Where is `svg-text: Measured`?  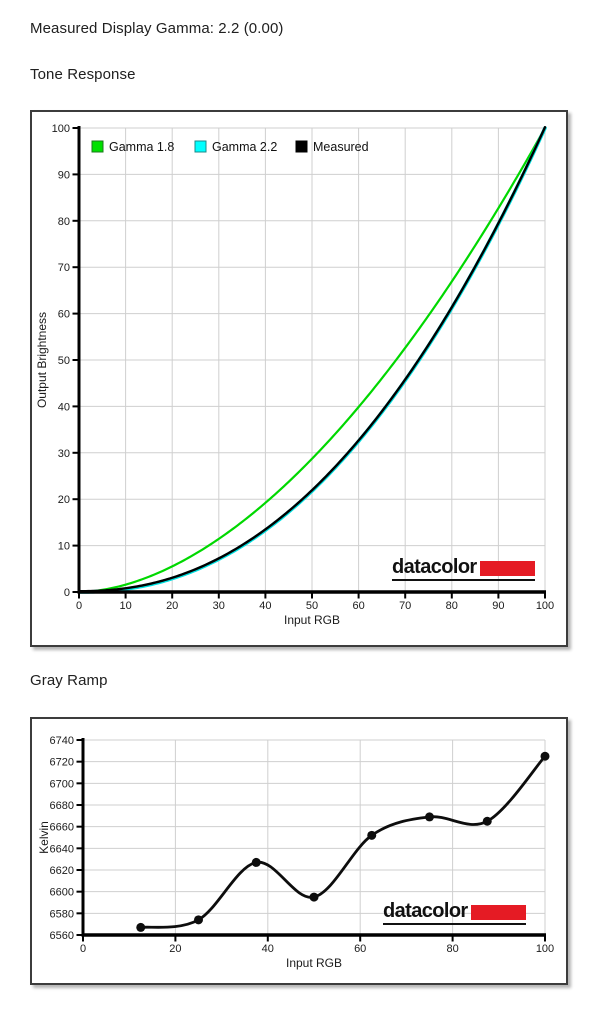
svg-text: Measured is located at coordinates (341, 147).